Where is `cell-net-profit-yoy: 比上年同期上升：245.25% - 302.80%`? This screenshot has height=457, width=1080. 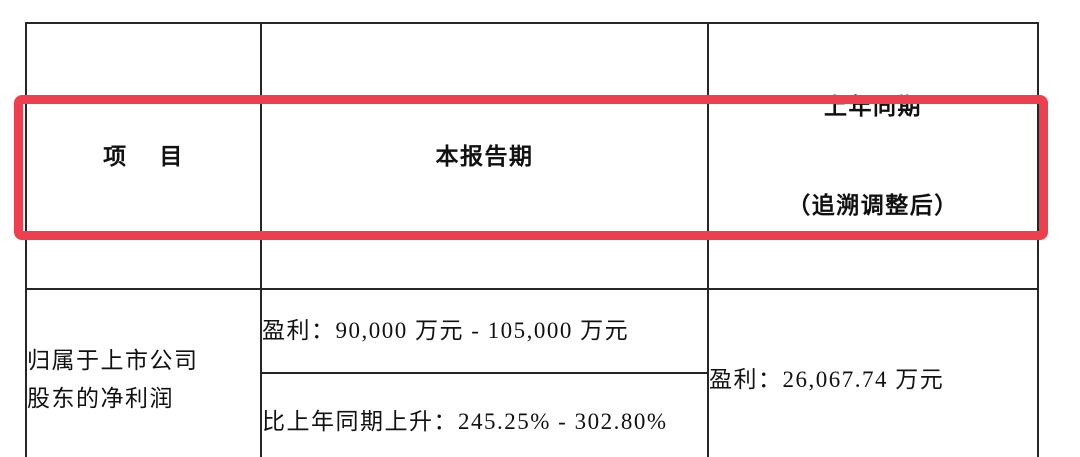 cell-net-profit-yoy: 比上年同期上升：245.25% - 302.80% is located at coordinates (484, 414).